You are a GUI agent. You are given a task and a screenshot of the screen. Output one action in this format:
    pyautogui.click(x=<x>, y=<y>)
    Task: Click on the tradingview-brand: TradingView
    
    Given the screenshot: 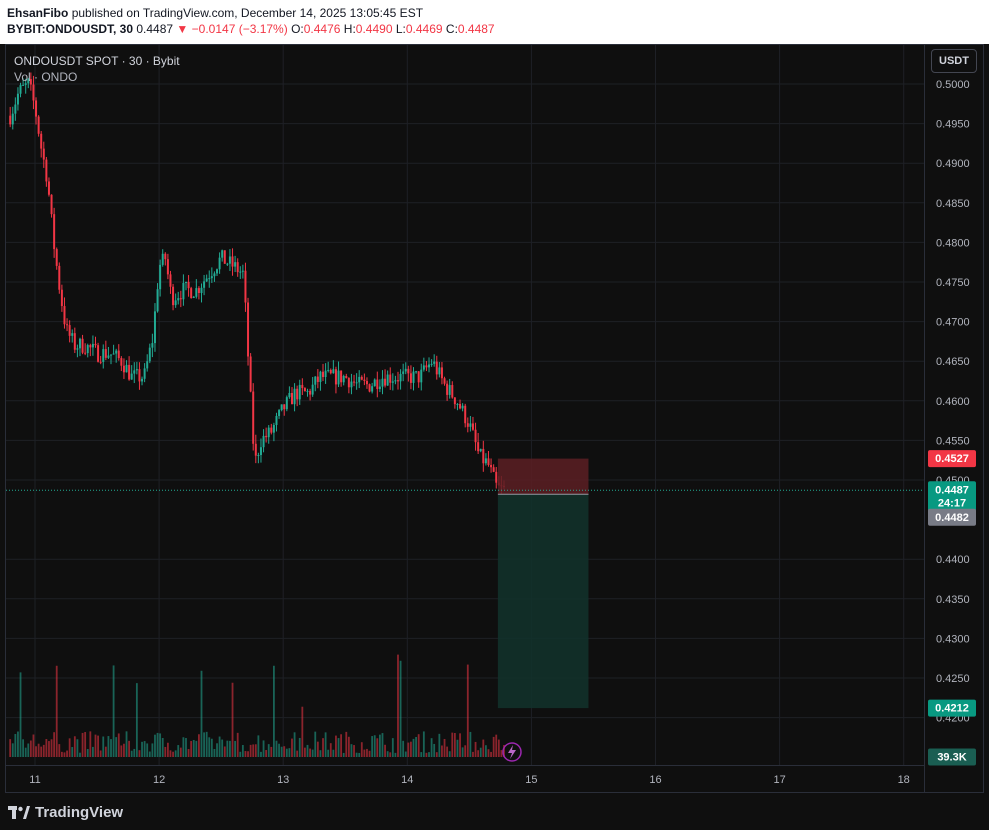 What is the action you would take?
    pyautogui.click(x=65, y=812)
    